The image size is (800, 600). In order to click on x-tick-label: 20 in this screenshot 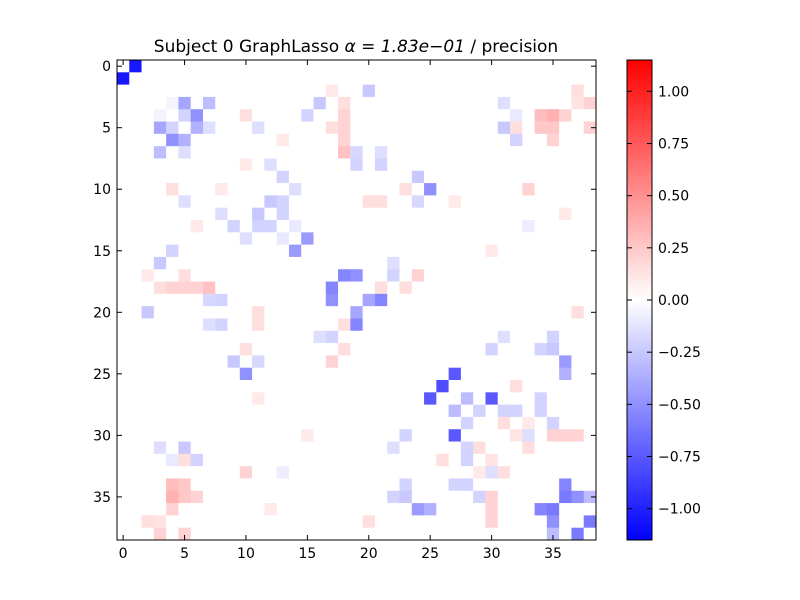, I will do `click(369, 554)`.